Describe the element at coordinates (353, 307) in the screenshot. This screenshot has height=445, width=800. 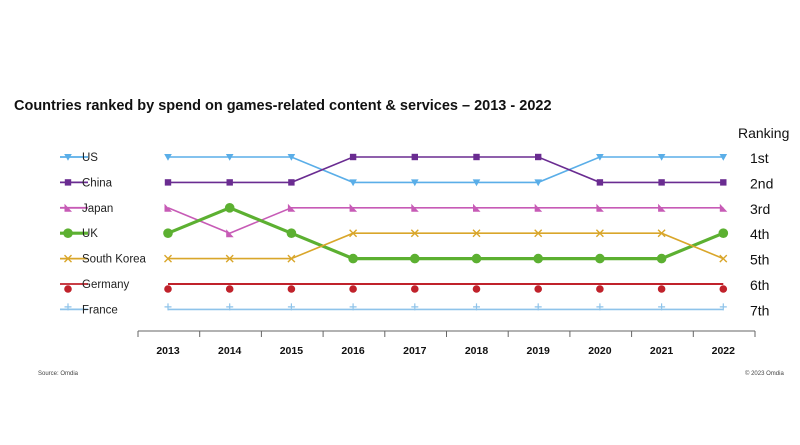
I see `data-point-france-2016` at that location.